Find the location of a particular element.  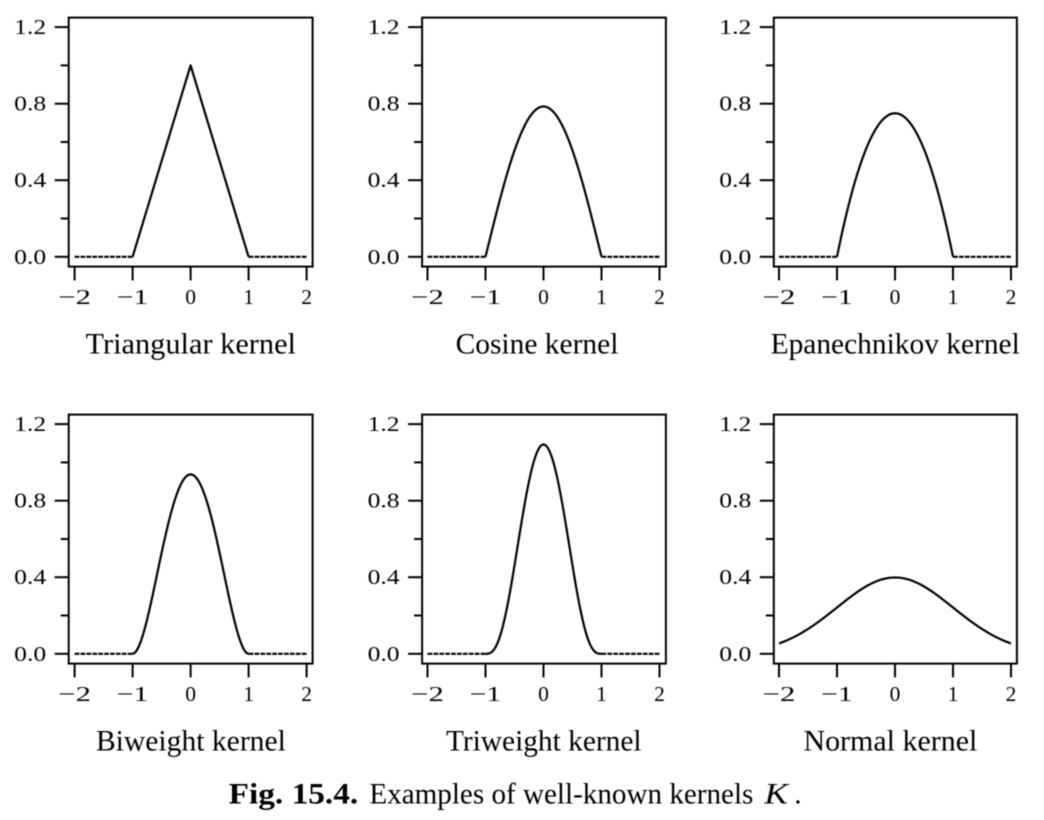

svg-text: Triangular kernel is located at coordinates (191, 344).